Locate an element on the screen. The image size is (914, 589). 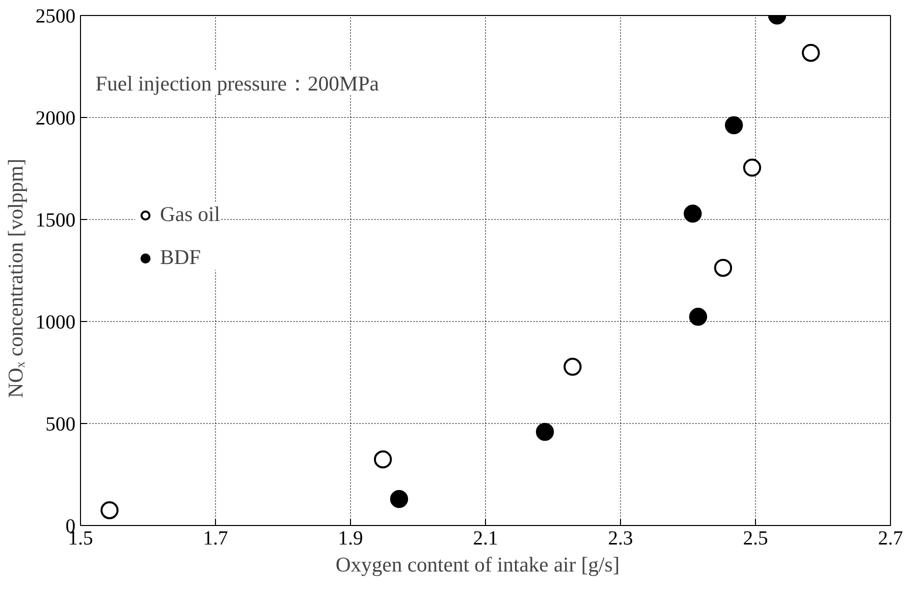
legend-label: Gas oil is located at coordinates (190, 214).